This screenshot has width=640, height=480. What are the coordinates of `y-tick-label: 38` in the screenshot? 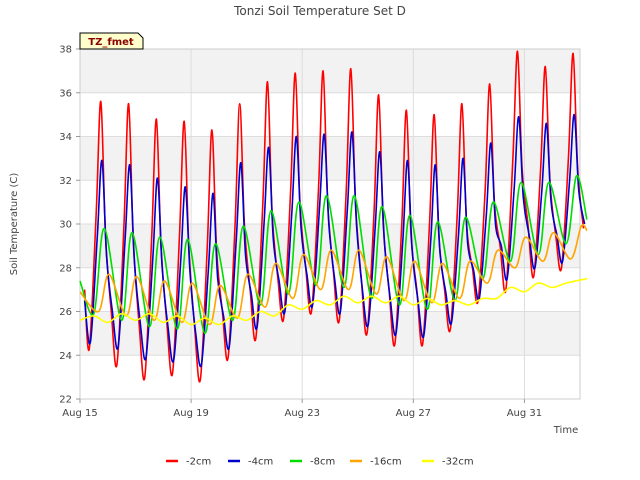 It's located at (65, 50).